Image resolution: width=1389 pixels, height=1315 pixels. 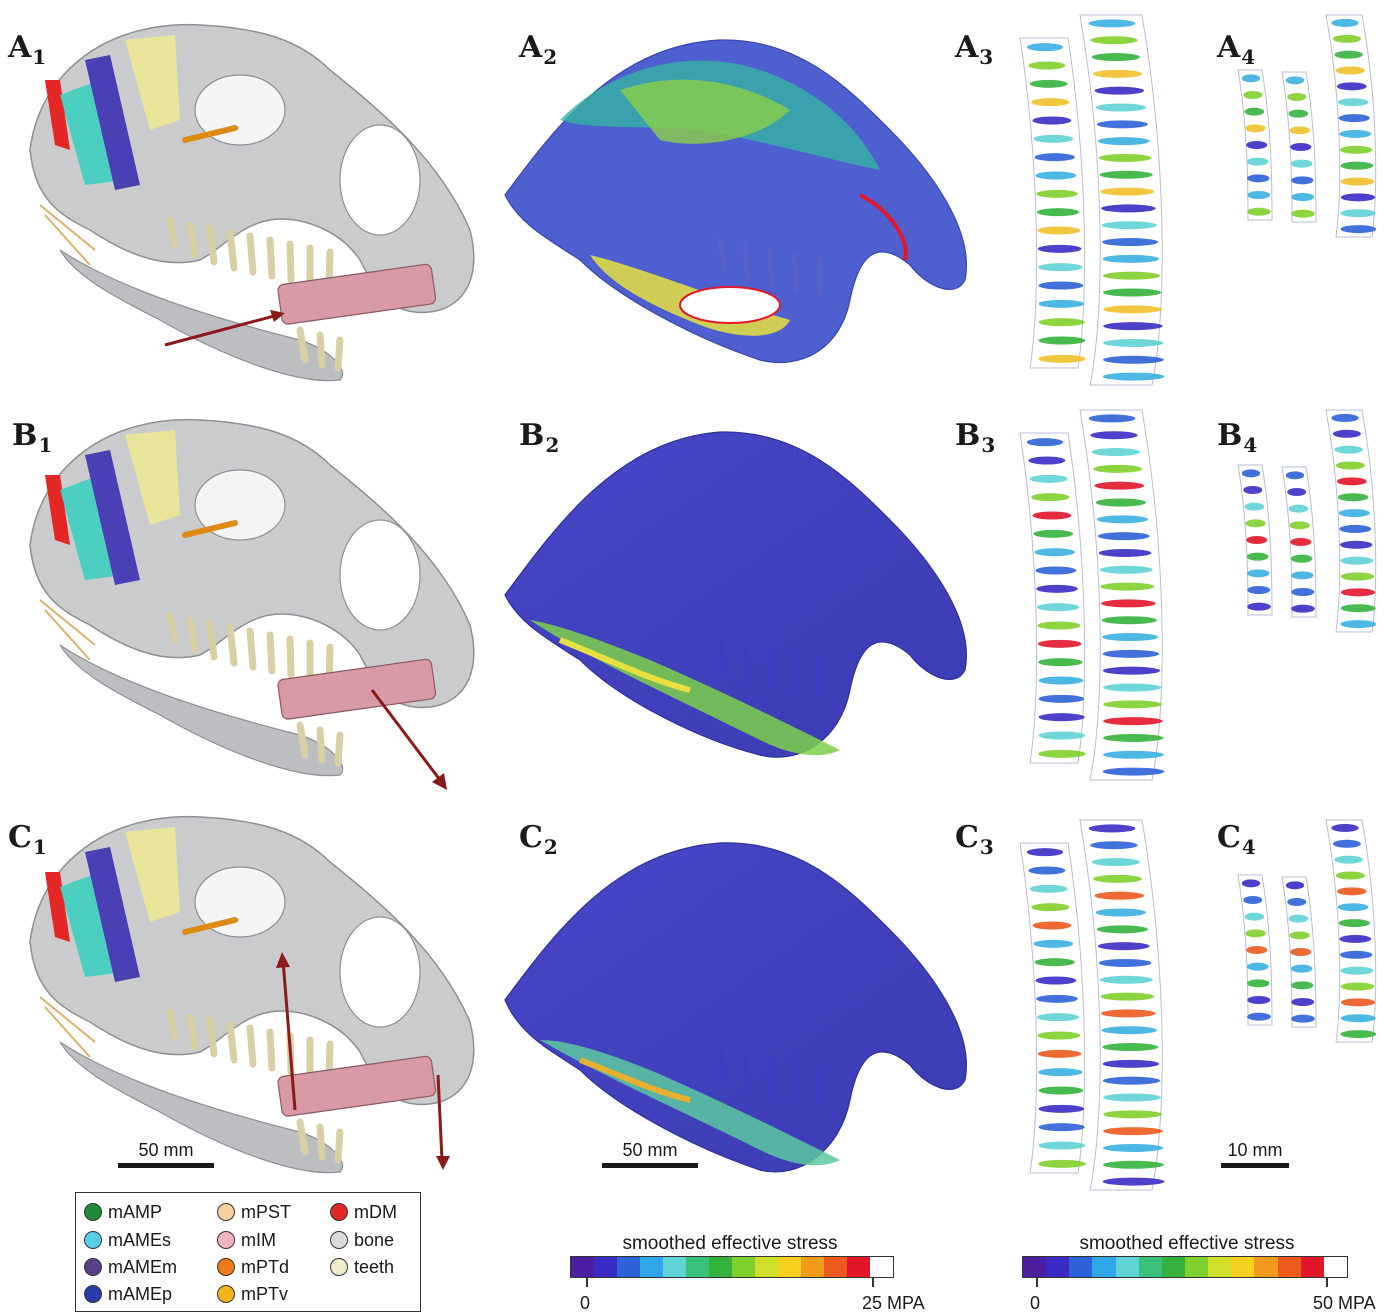 I want to click on legend-label: mAMP, so click(x=135, y=1211).